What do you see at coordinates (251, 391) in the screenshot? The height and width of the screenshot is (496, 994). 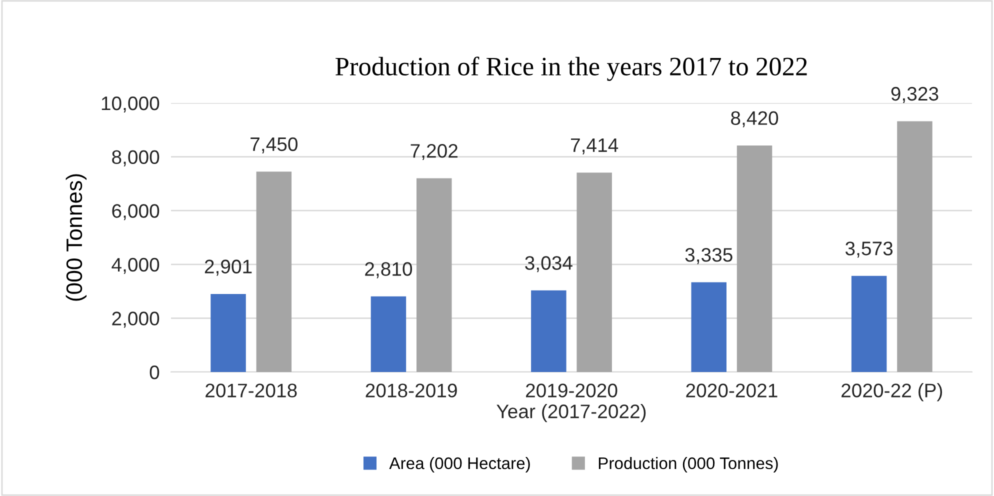 I see `x-tick-label: 2017-2018` at bounding box center [251, 391].